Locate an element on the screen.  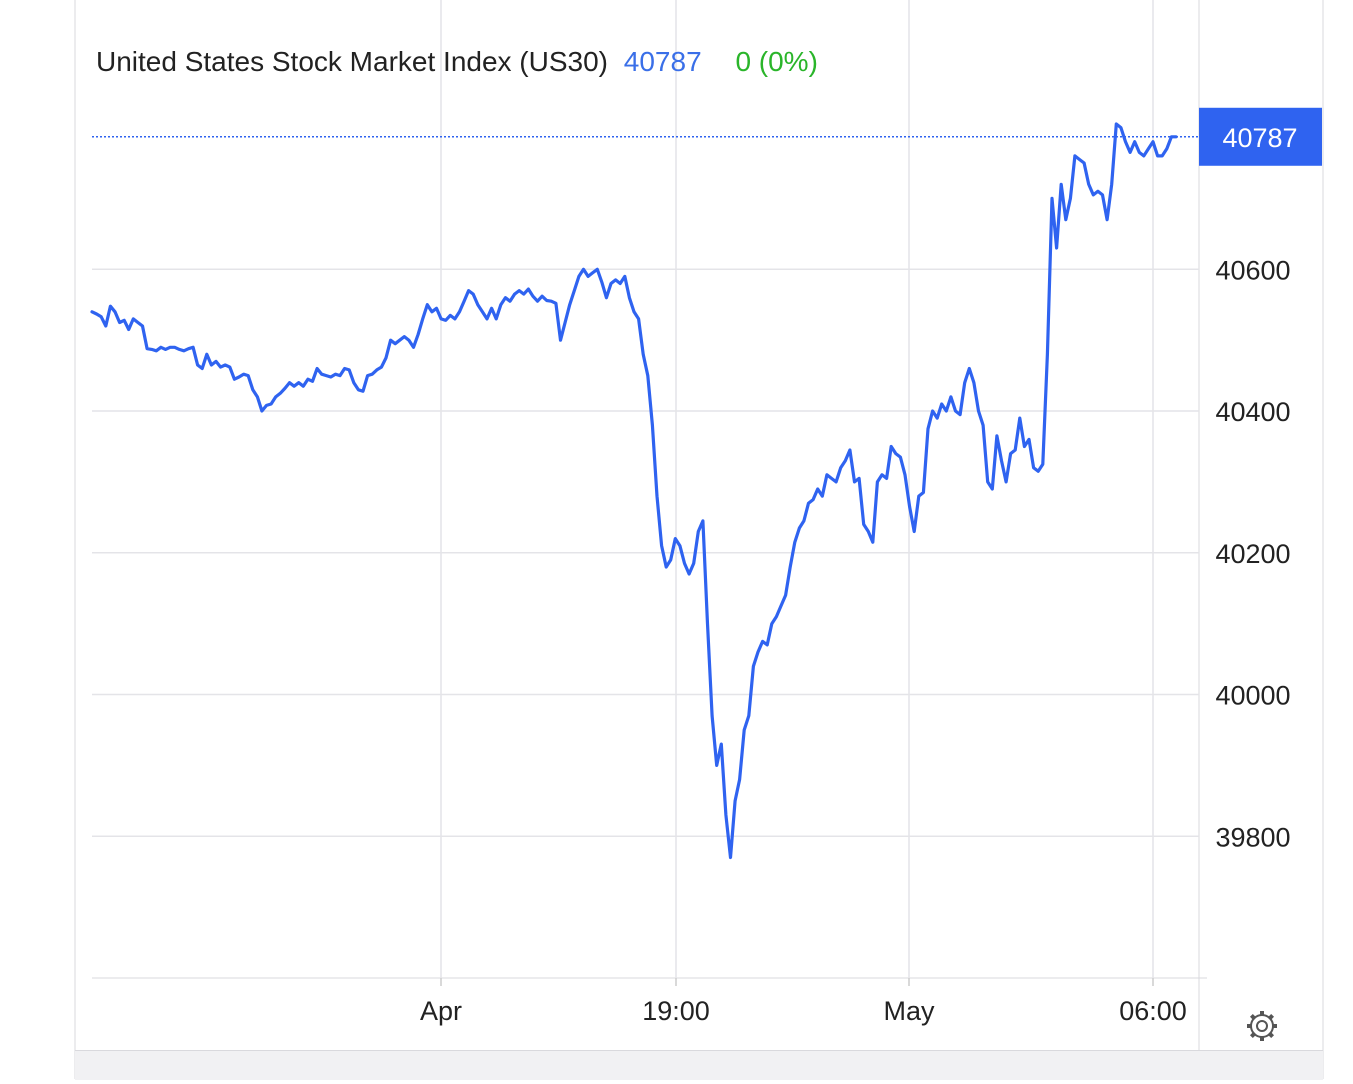
price-change: 0 (0%) is located at coordinates (776, 61).